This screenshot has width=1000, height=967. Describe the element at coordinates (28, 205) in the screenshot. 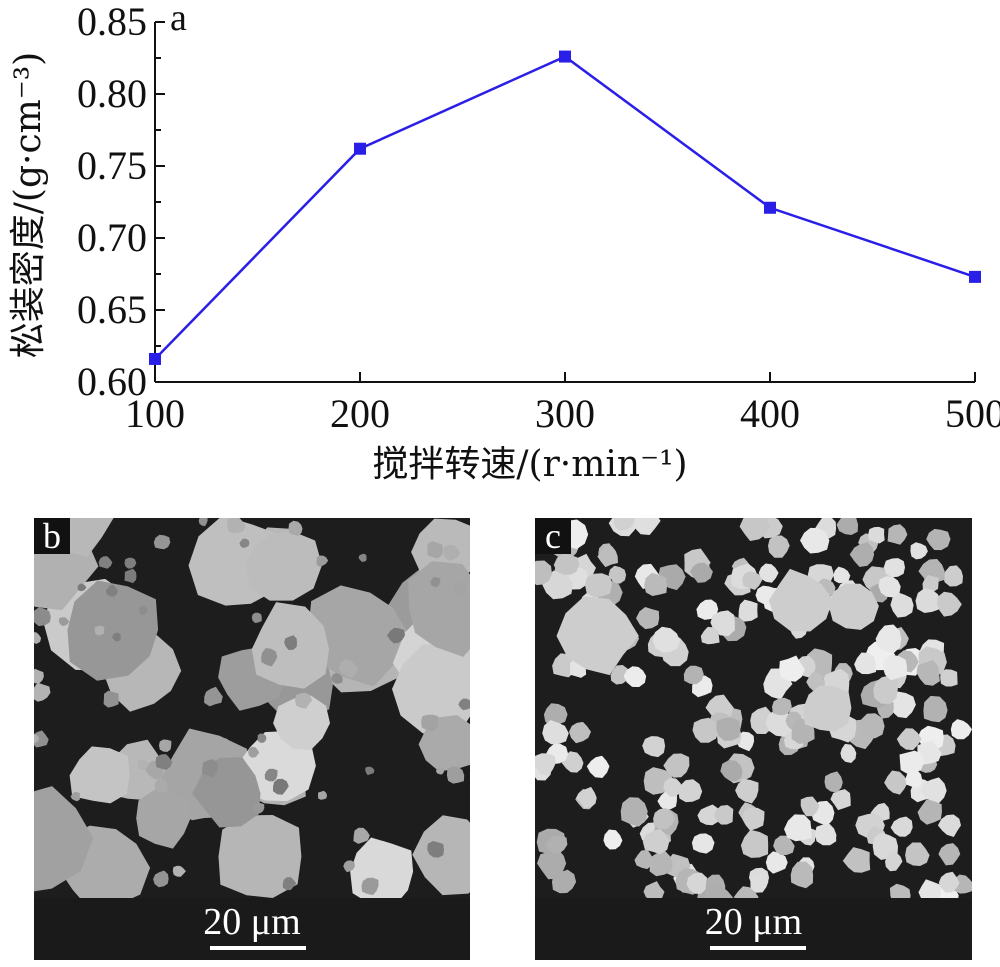

I see `y-axis-title: 松装密度/(g·cm⁻³)` at that location.